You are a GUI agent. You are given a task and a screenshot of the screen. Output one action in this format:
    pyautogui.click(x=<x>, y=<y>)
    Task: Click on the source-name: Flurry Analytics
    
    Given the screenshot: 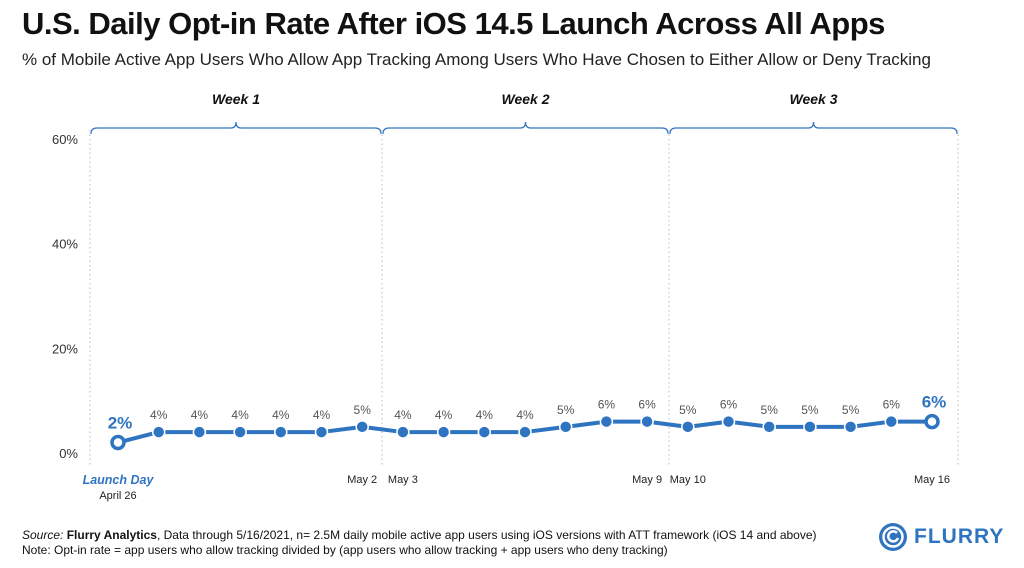 What is the action you would take?
    pyautogui.click(x=111, y=535)
    